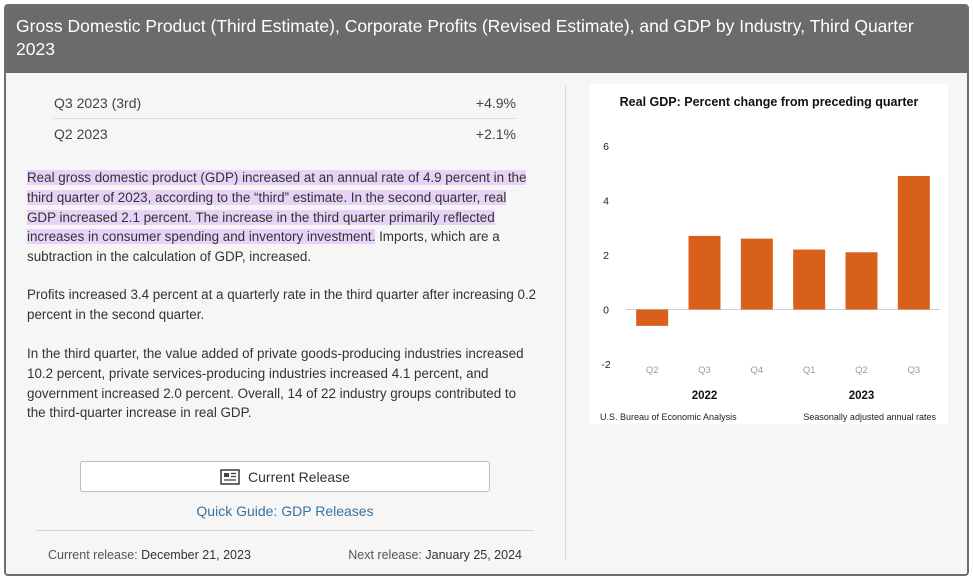 This screenshot has width=973, height=581. Describe the element at coordinates (285, 137) in the screenshot. I see `stat-row-q2: Q2 2023 +2.1%` at that location.